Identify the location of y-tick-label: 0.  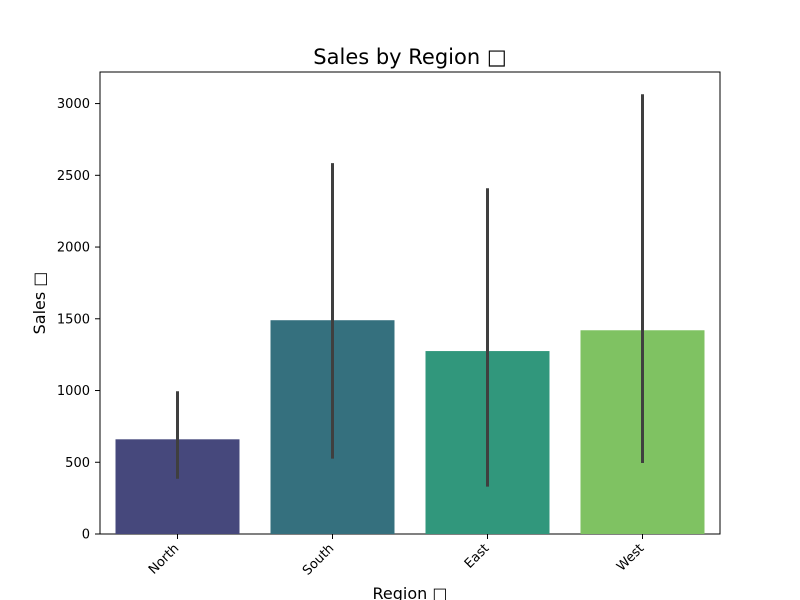
(86, 535).